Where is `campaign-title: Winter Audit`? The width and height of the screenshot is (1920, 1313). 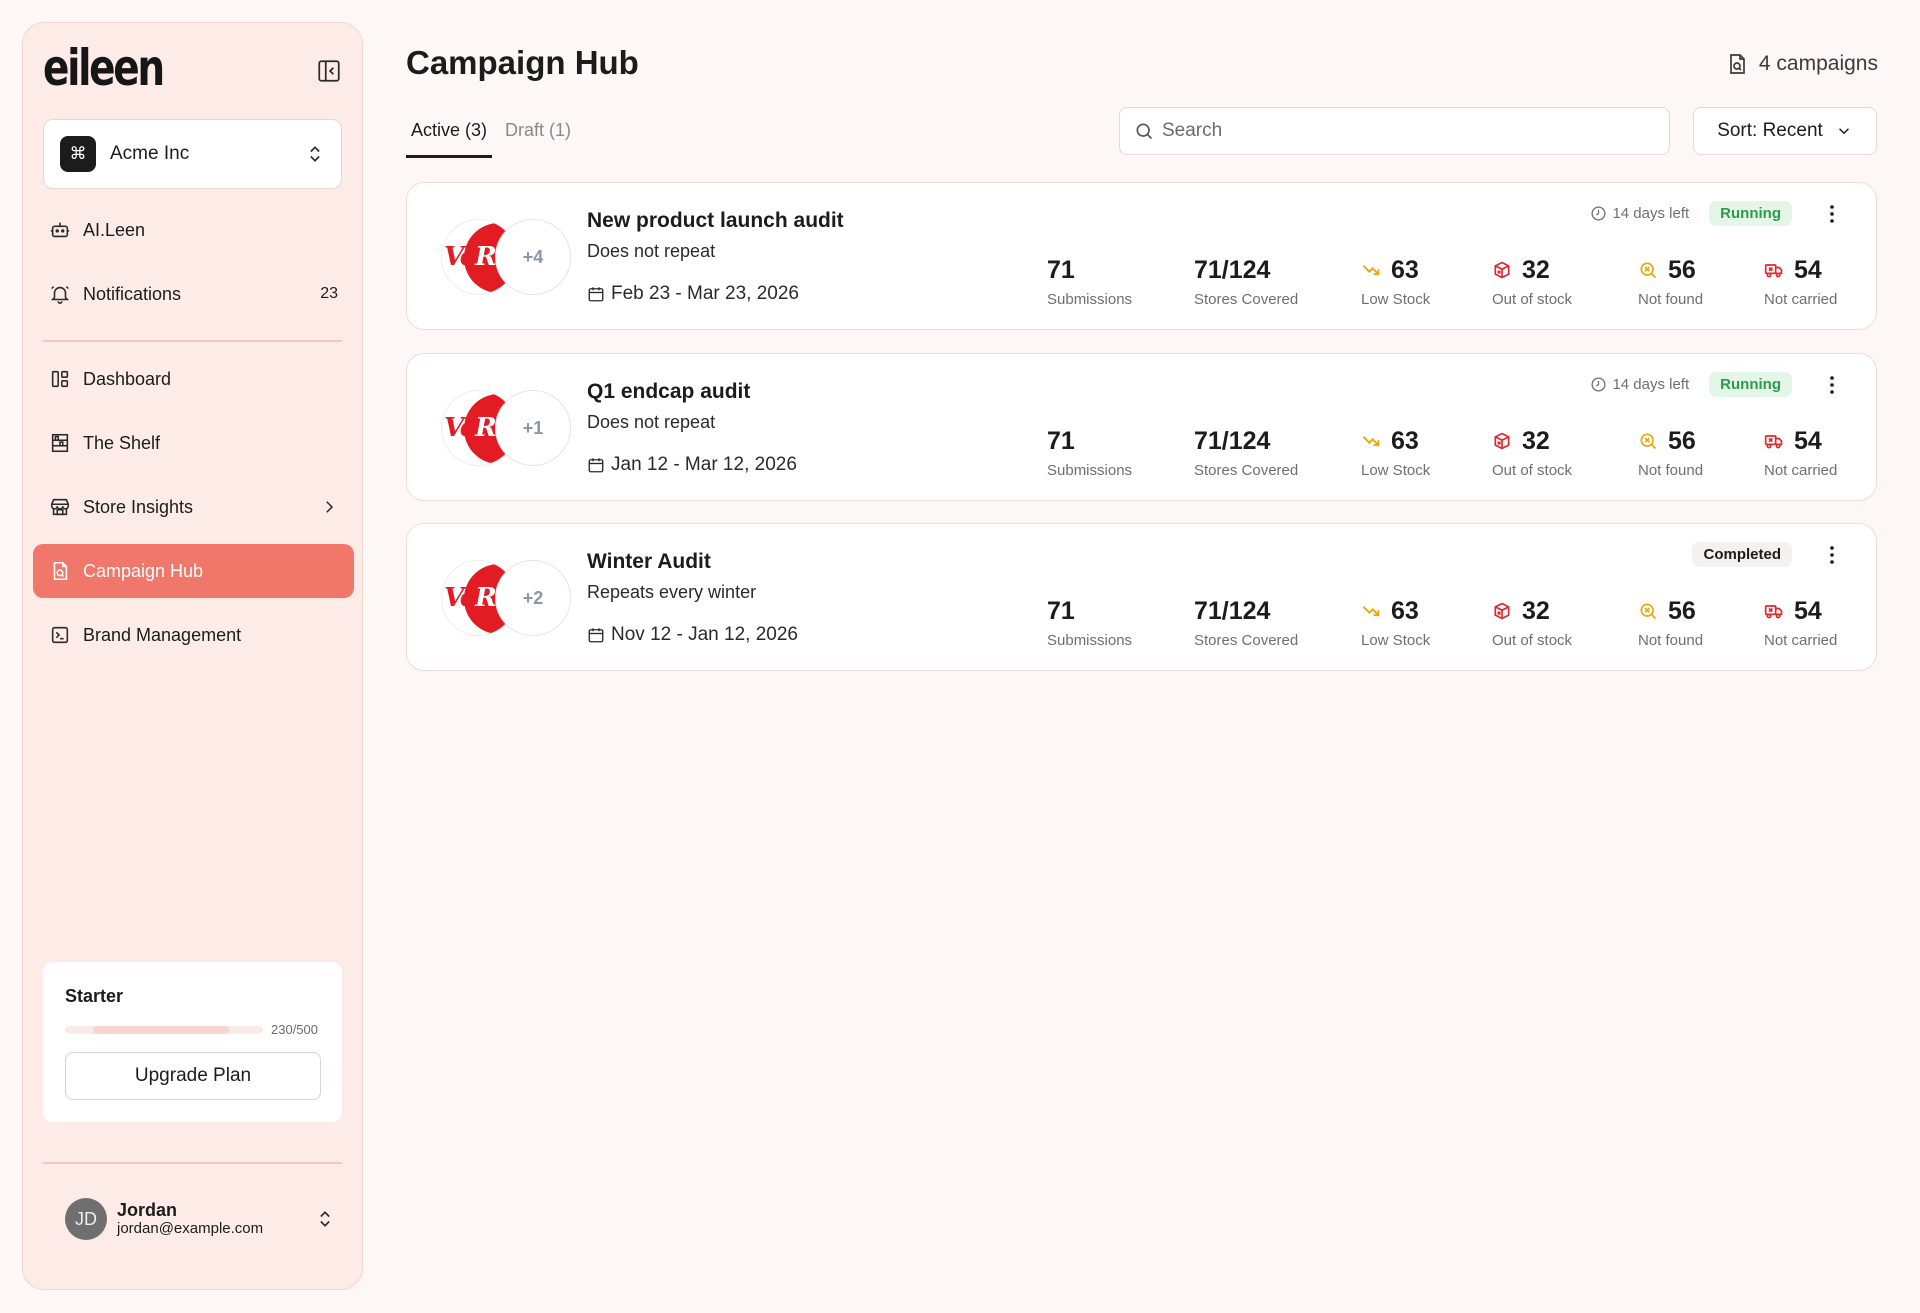 campaign-title: Winter Audit is located at coordinates (649, 561).